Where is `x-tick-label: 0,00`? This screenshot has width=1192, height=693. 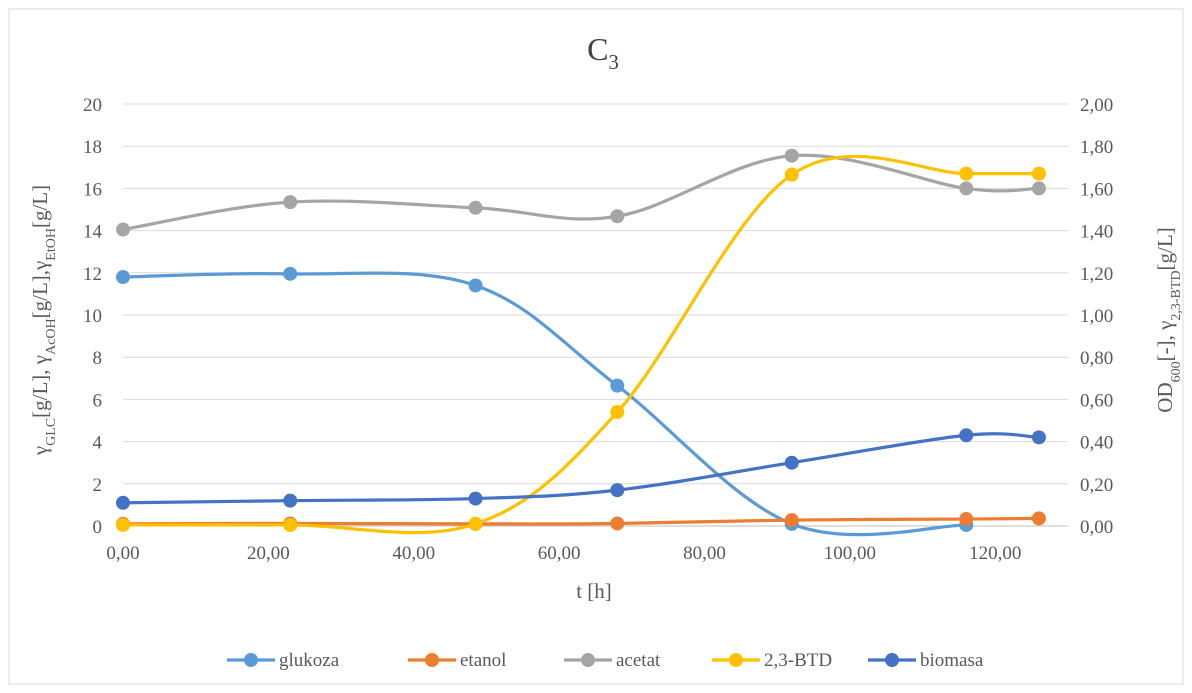
x-tick-label: 0,00 is located at coordinates (122, 553).